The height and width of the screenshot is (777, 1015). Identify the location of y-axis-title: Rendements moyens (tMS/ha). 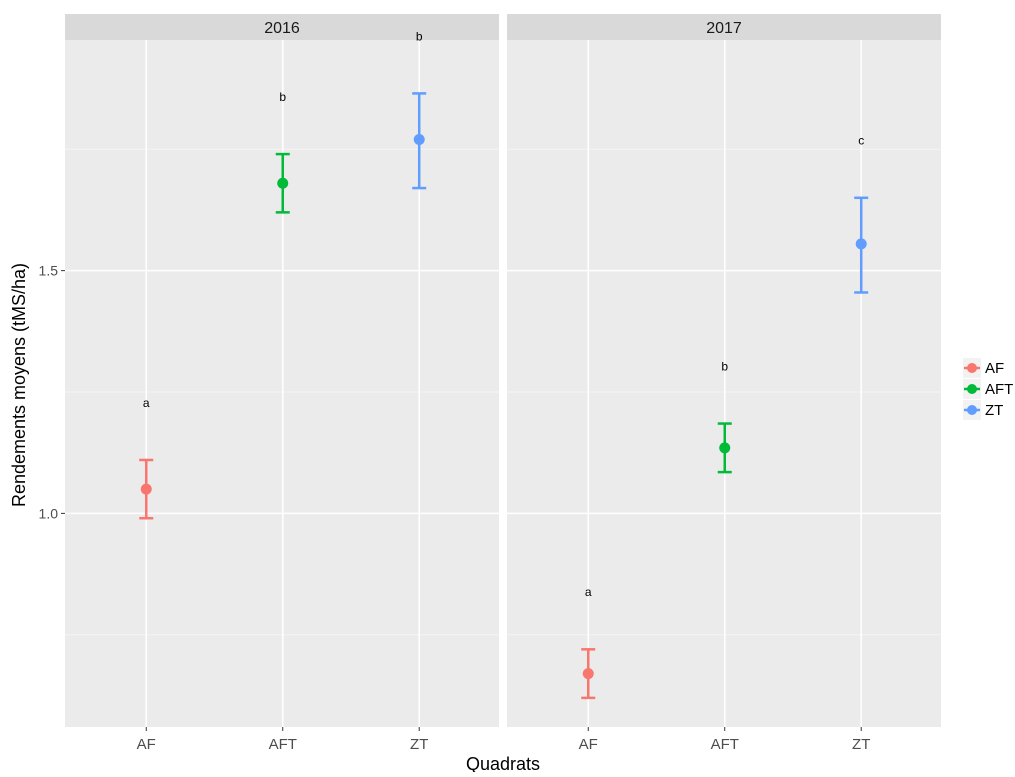
(19, 385).